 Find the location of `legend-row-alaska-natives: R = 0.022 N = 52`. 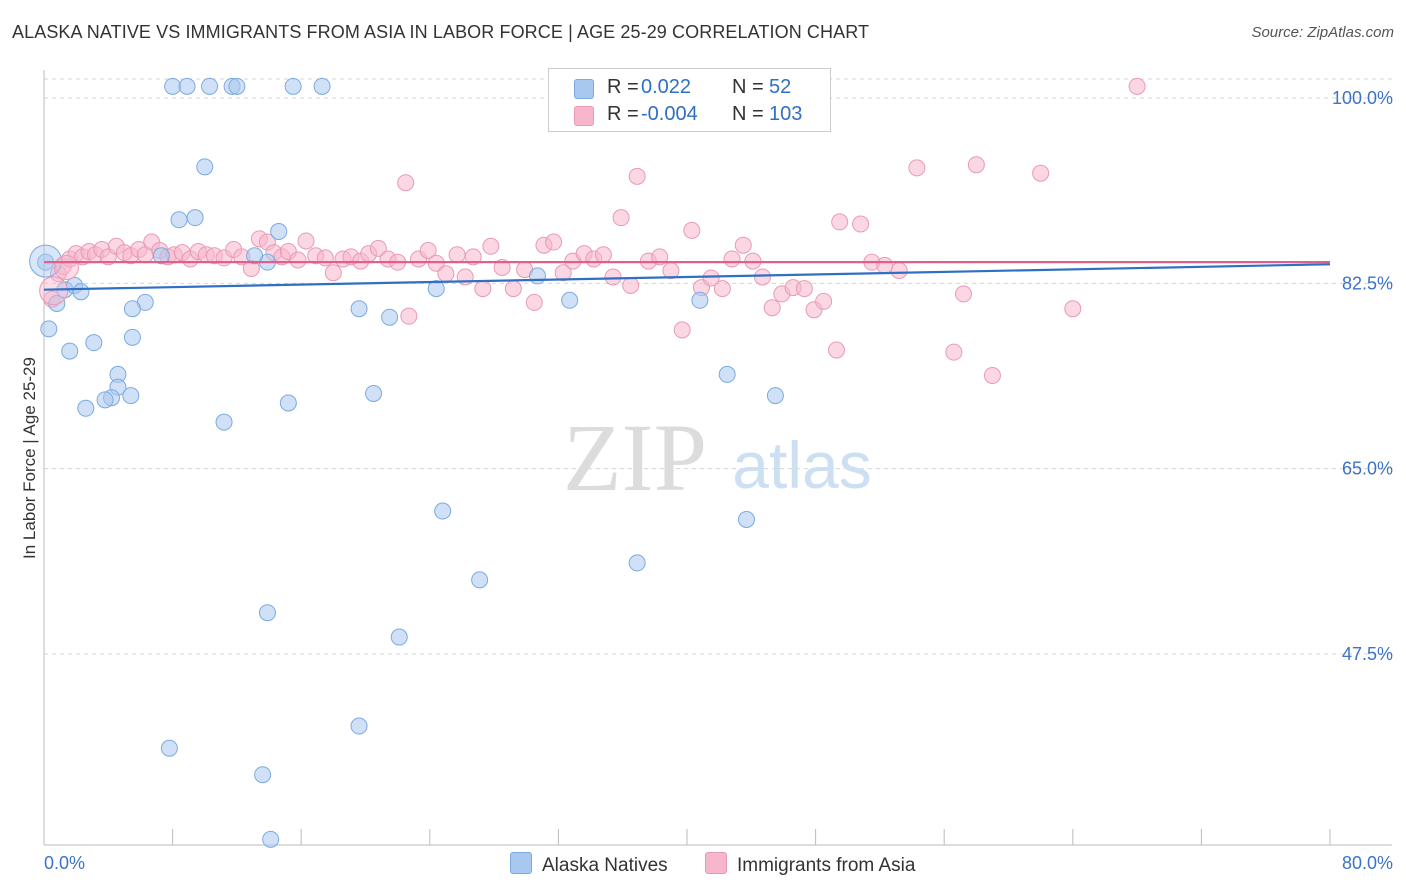

legend-row-alaska-natives: R = 0.022 N = 52 is located at coordinates (689, 87).